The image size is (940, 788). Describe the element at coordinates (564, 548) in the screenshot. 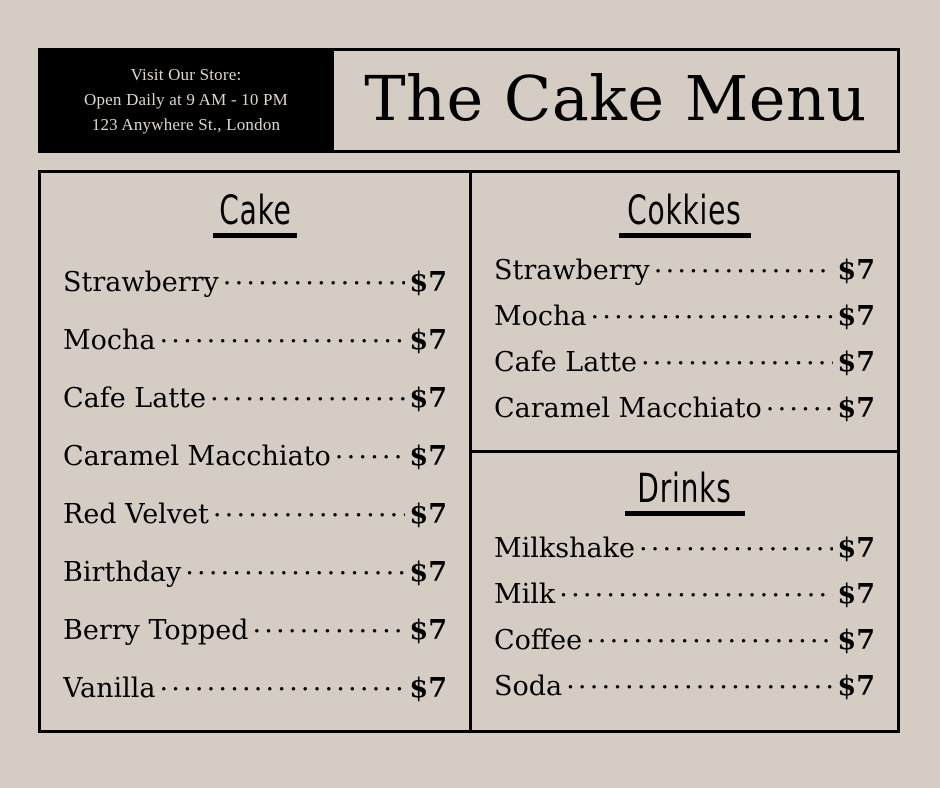

I see `menu-item-name: Milkshake` at that location.